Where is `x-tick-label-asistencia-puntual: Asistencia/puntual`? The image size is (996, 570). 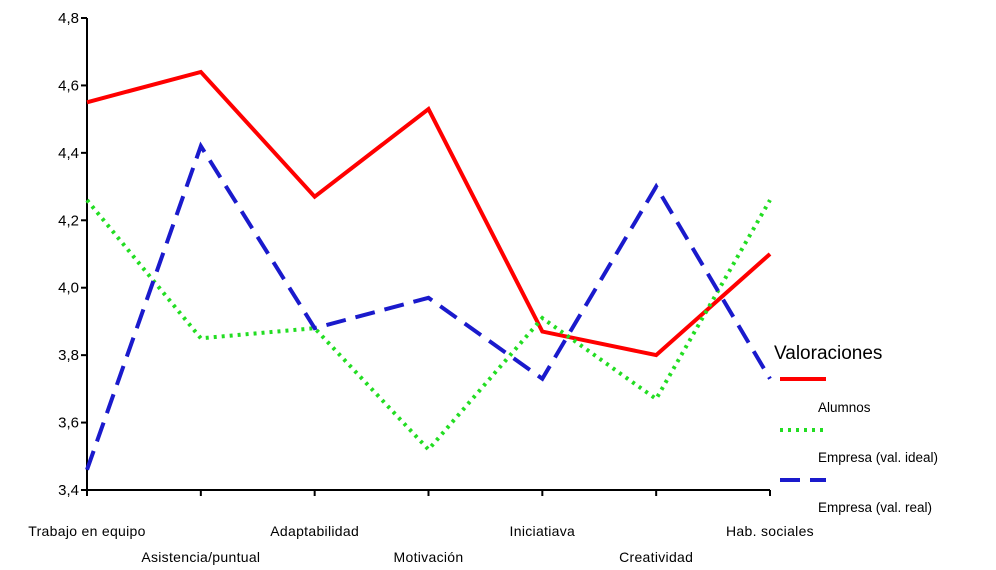 x-tick-label-asistencia-puntual: Asistencia/puntual is located at coordinates (200, 557).